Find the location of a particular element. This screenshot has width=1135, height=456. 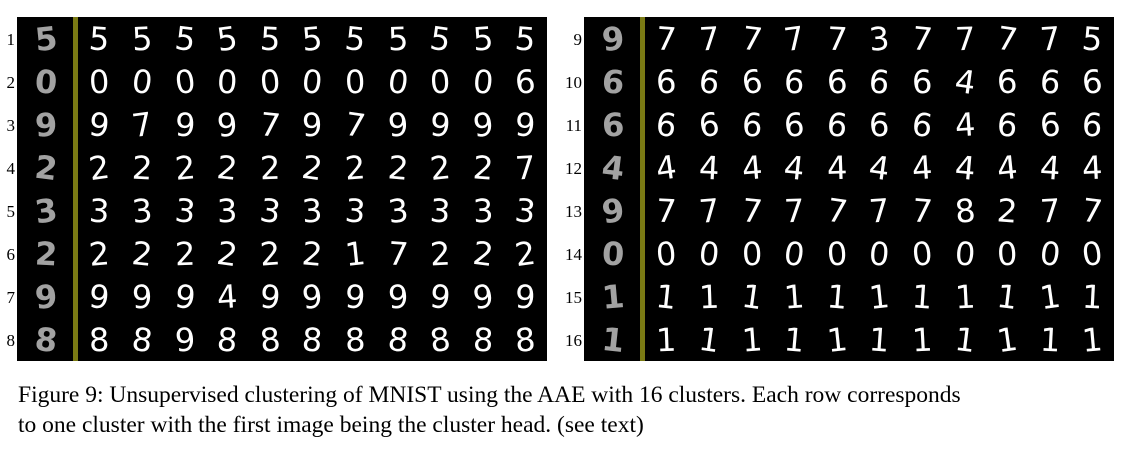

cluster-row-number: 8 is located at coordinates (11, 340).